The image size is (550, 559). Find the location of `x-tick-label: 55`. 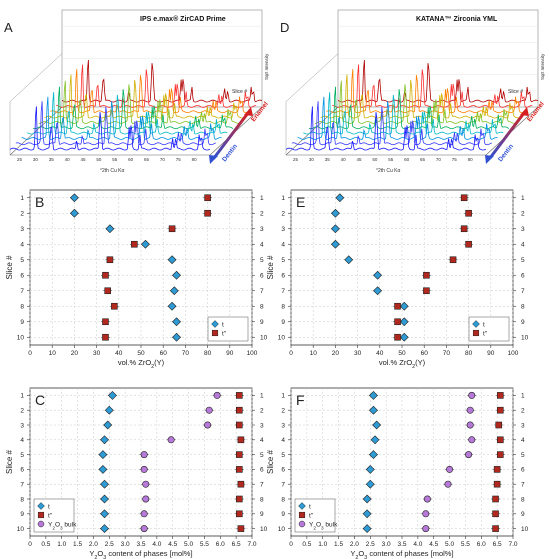

x-tick-label: 55 is located at coordinates (115, 159).